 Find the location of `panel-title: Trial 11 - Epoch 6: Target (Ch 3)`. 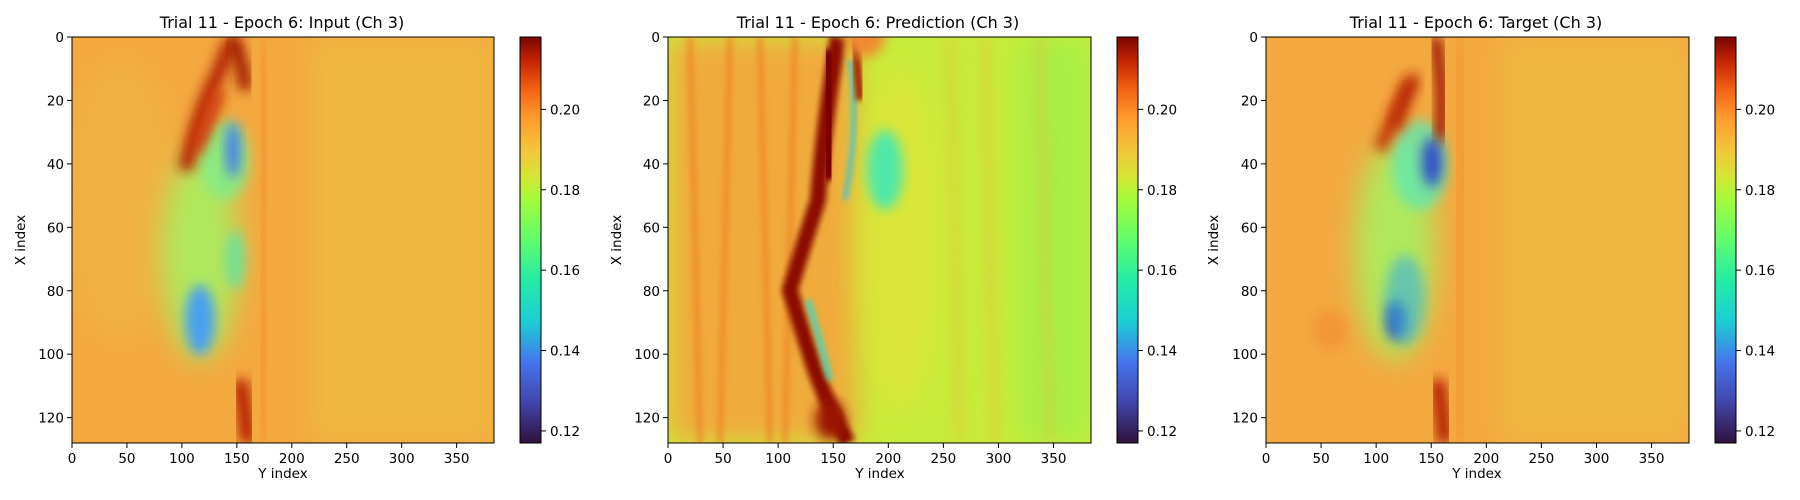

panel-title: Trial 11 - Epoch 6: Target (Ch 3) is located at coordinates (1475, 22).